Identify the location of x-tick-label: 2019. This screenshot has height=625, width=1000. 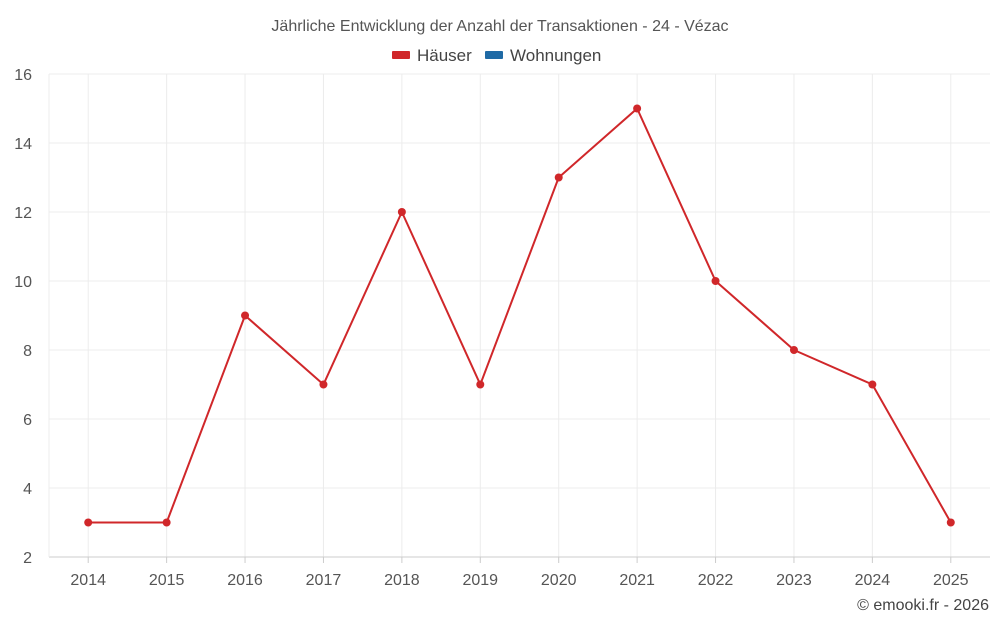
(480, 580).